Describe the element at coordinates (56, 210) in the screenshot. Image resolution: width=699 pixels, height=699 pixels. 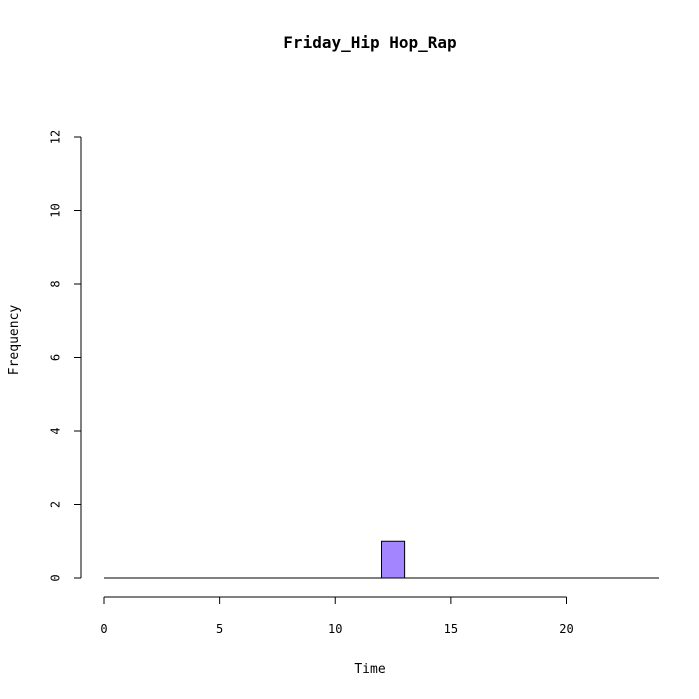
I see `y-tick-label: 10` at that location.